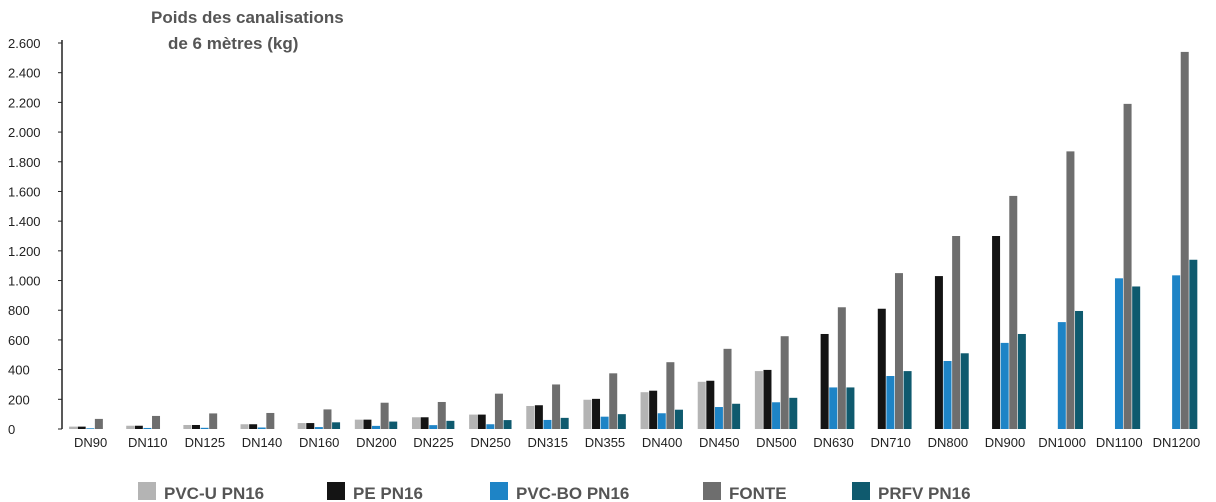  Describe the element at coordinates (24, 132) in the screenshot. I see `y-tick-label: 2.000` at that location.